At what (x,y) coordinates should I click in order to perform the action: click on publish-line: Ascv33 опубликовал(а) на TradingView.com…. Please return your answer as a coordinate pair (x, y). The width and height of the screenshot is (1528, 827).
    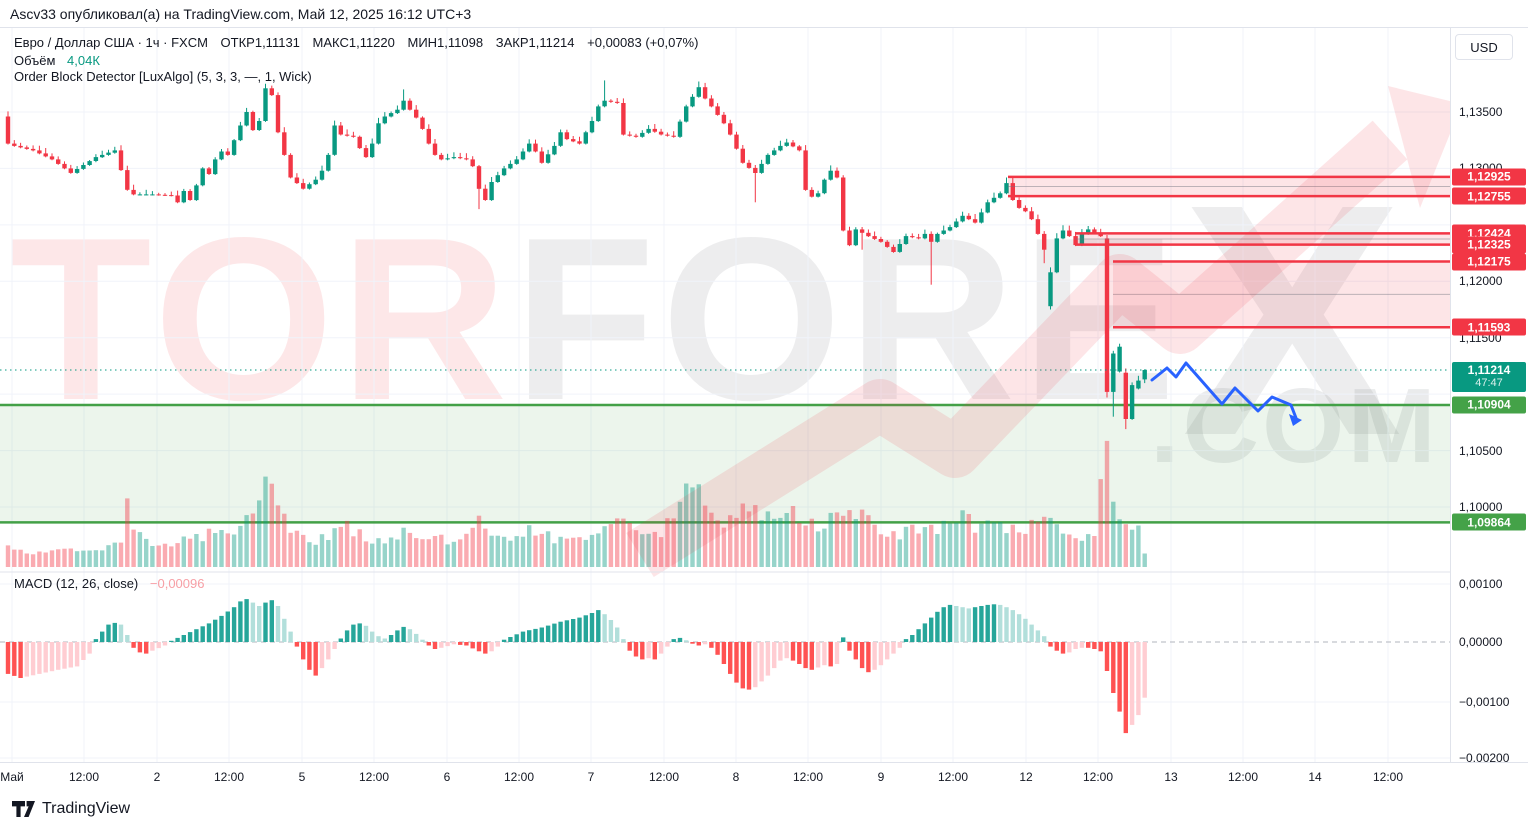
    Looking at the image, I should click on (241, 14).